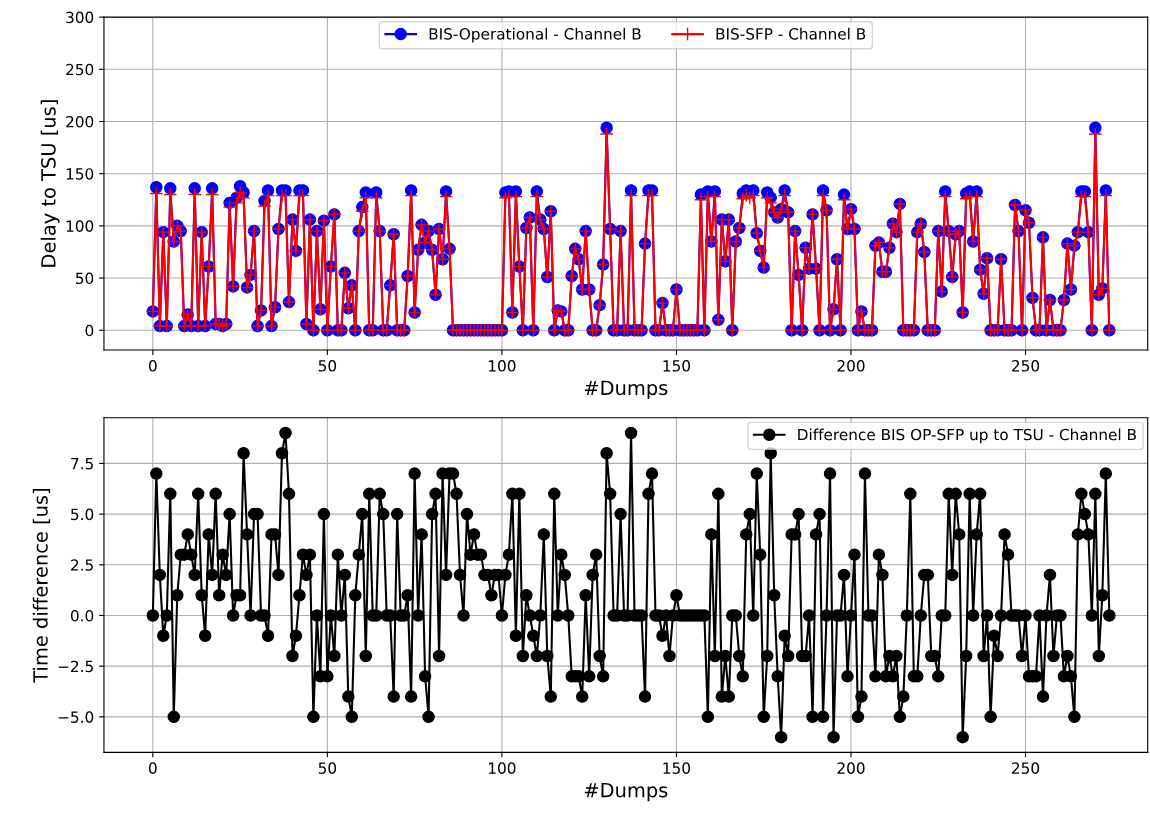  Describe the element at coordinates (82, 514) in the screenshot. I see `y-tick-label: 5.0` at that location.